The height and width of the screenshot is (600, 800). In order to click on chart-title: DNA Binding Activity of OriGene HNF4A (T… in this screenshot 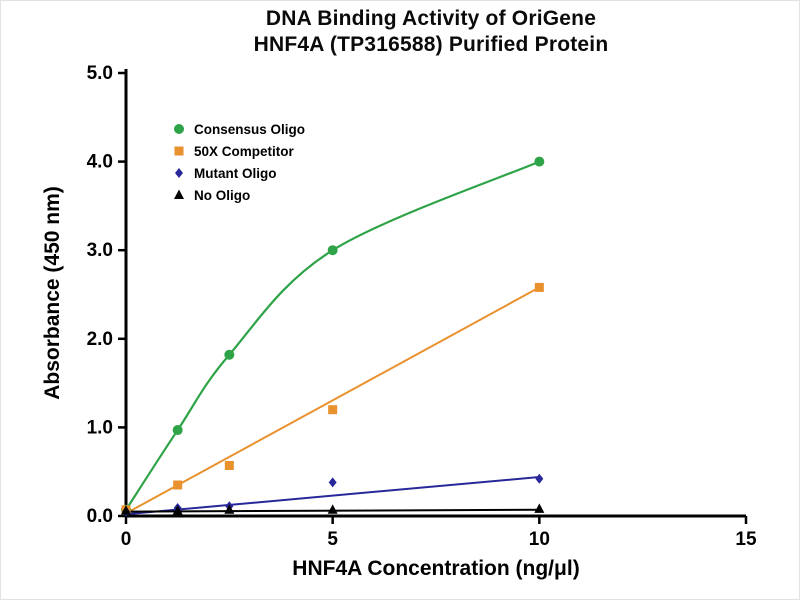, I will do `click(430, 32)`.